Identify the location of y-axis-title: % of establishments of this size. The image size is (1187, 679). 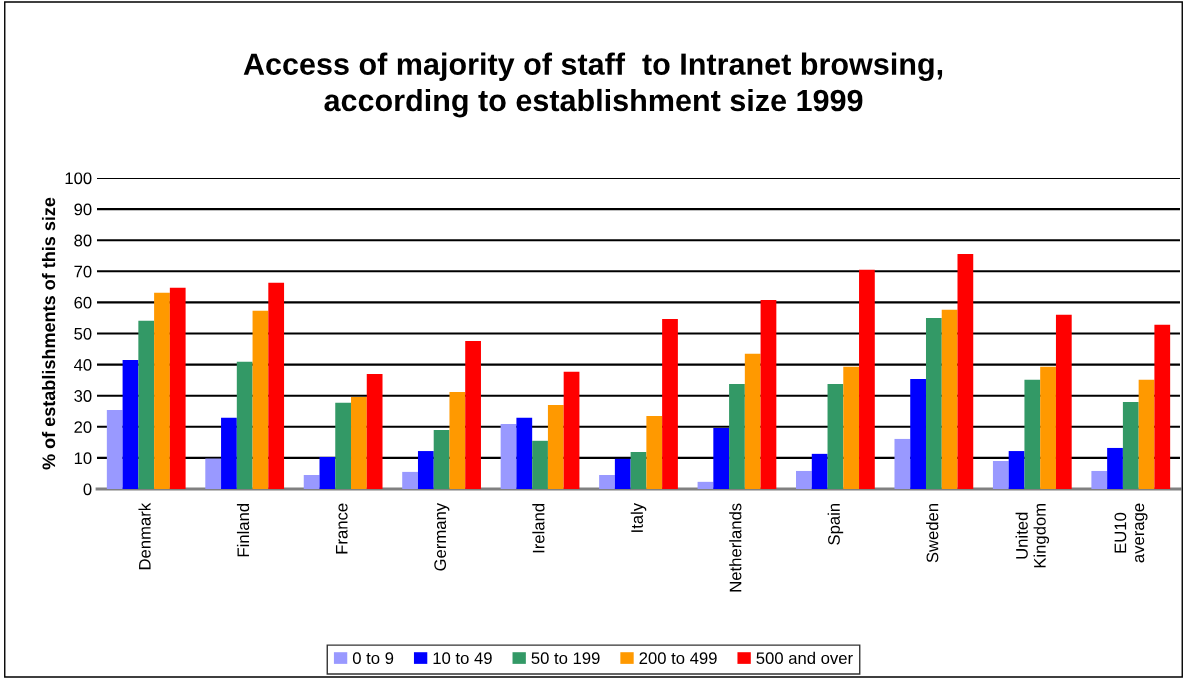
(48, 333).